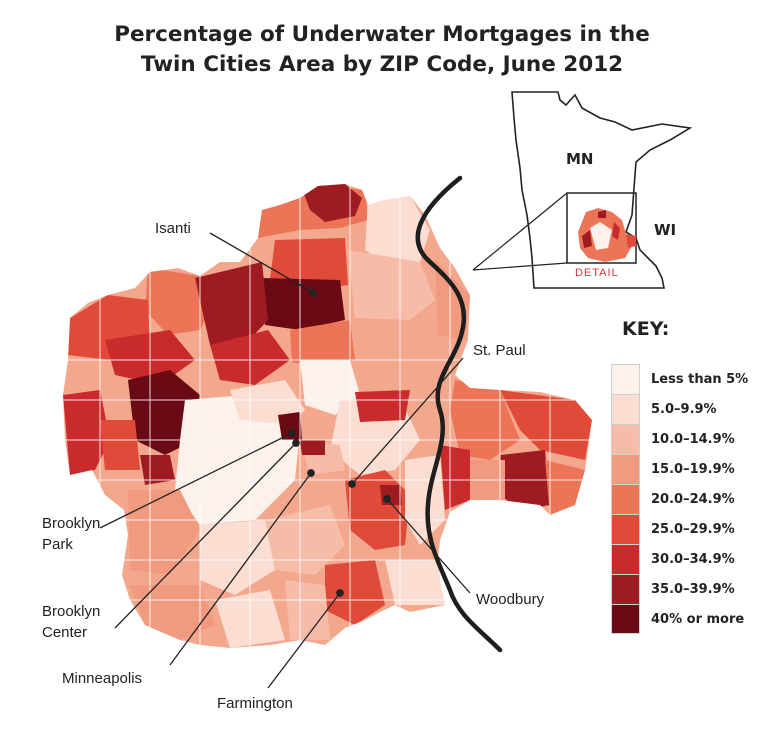  I want to click on label-isanti: Isanti, so click(173, 228).